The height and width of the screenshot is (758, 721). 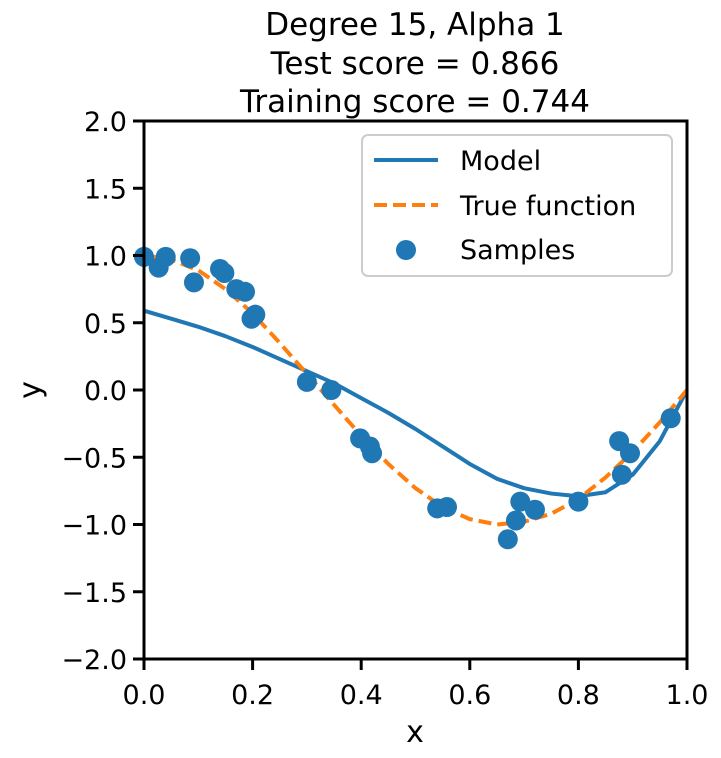 I want to click on x-tick-label: 1.0, so click(x=687, y=695).